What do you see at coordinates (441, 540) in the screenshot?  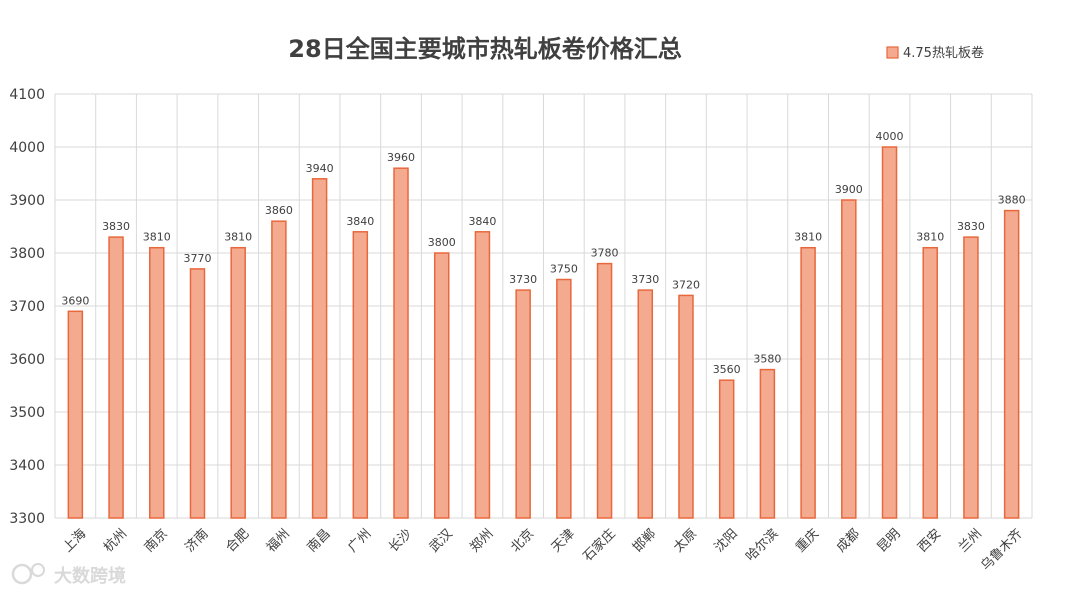 I see `x-tick-label: 武汉` at bounding box center [441, 540].